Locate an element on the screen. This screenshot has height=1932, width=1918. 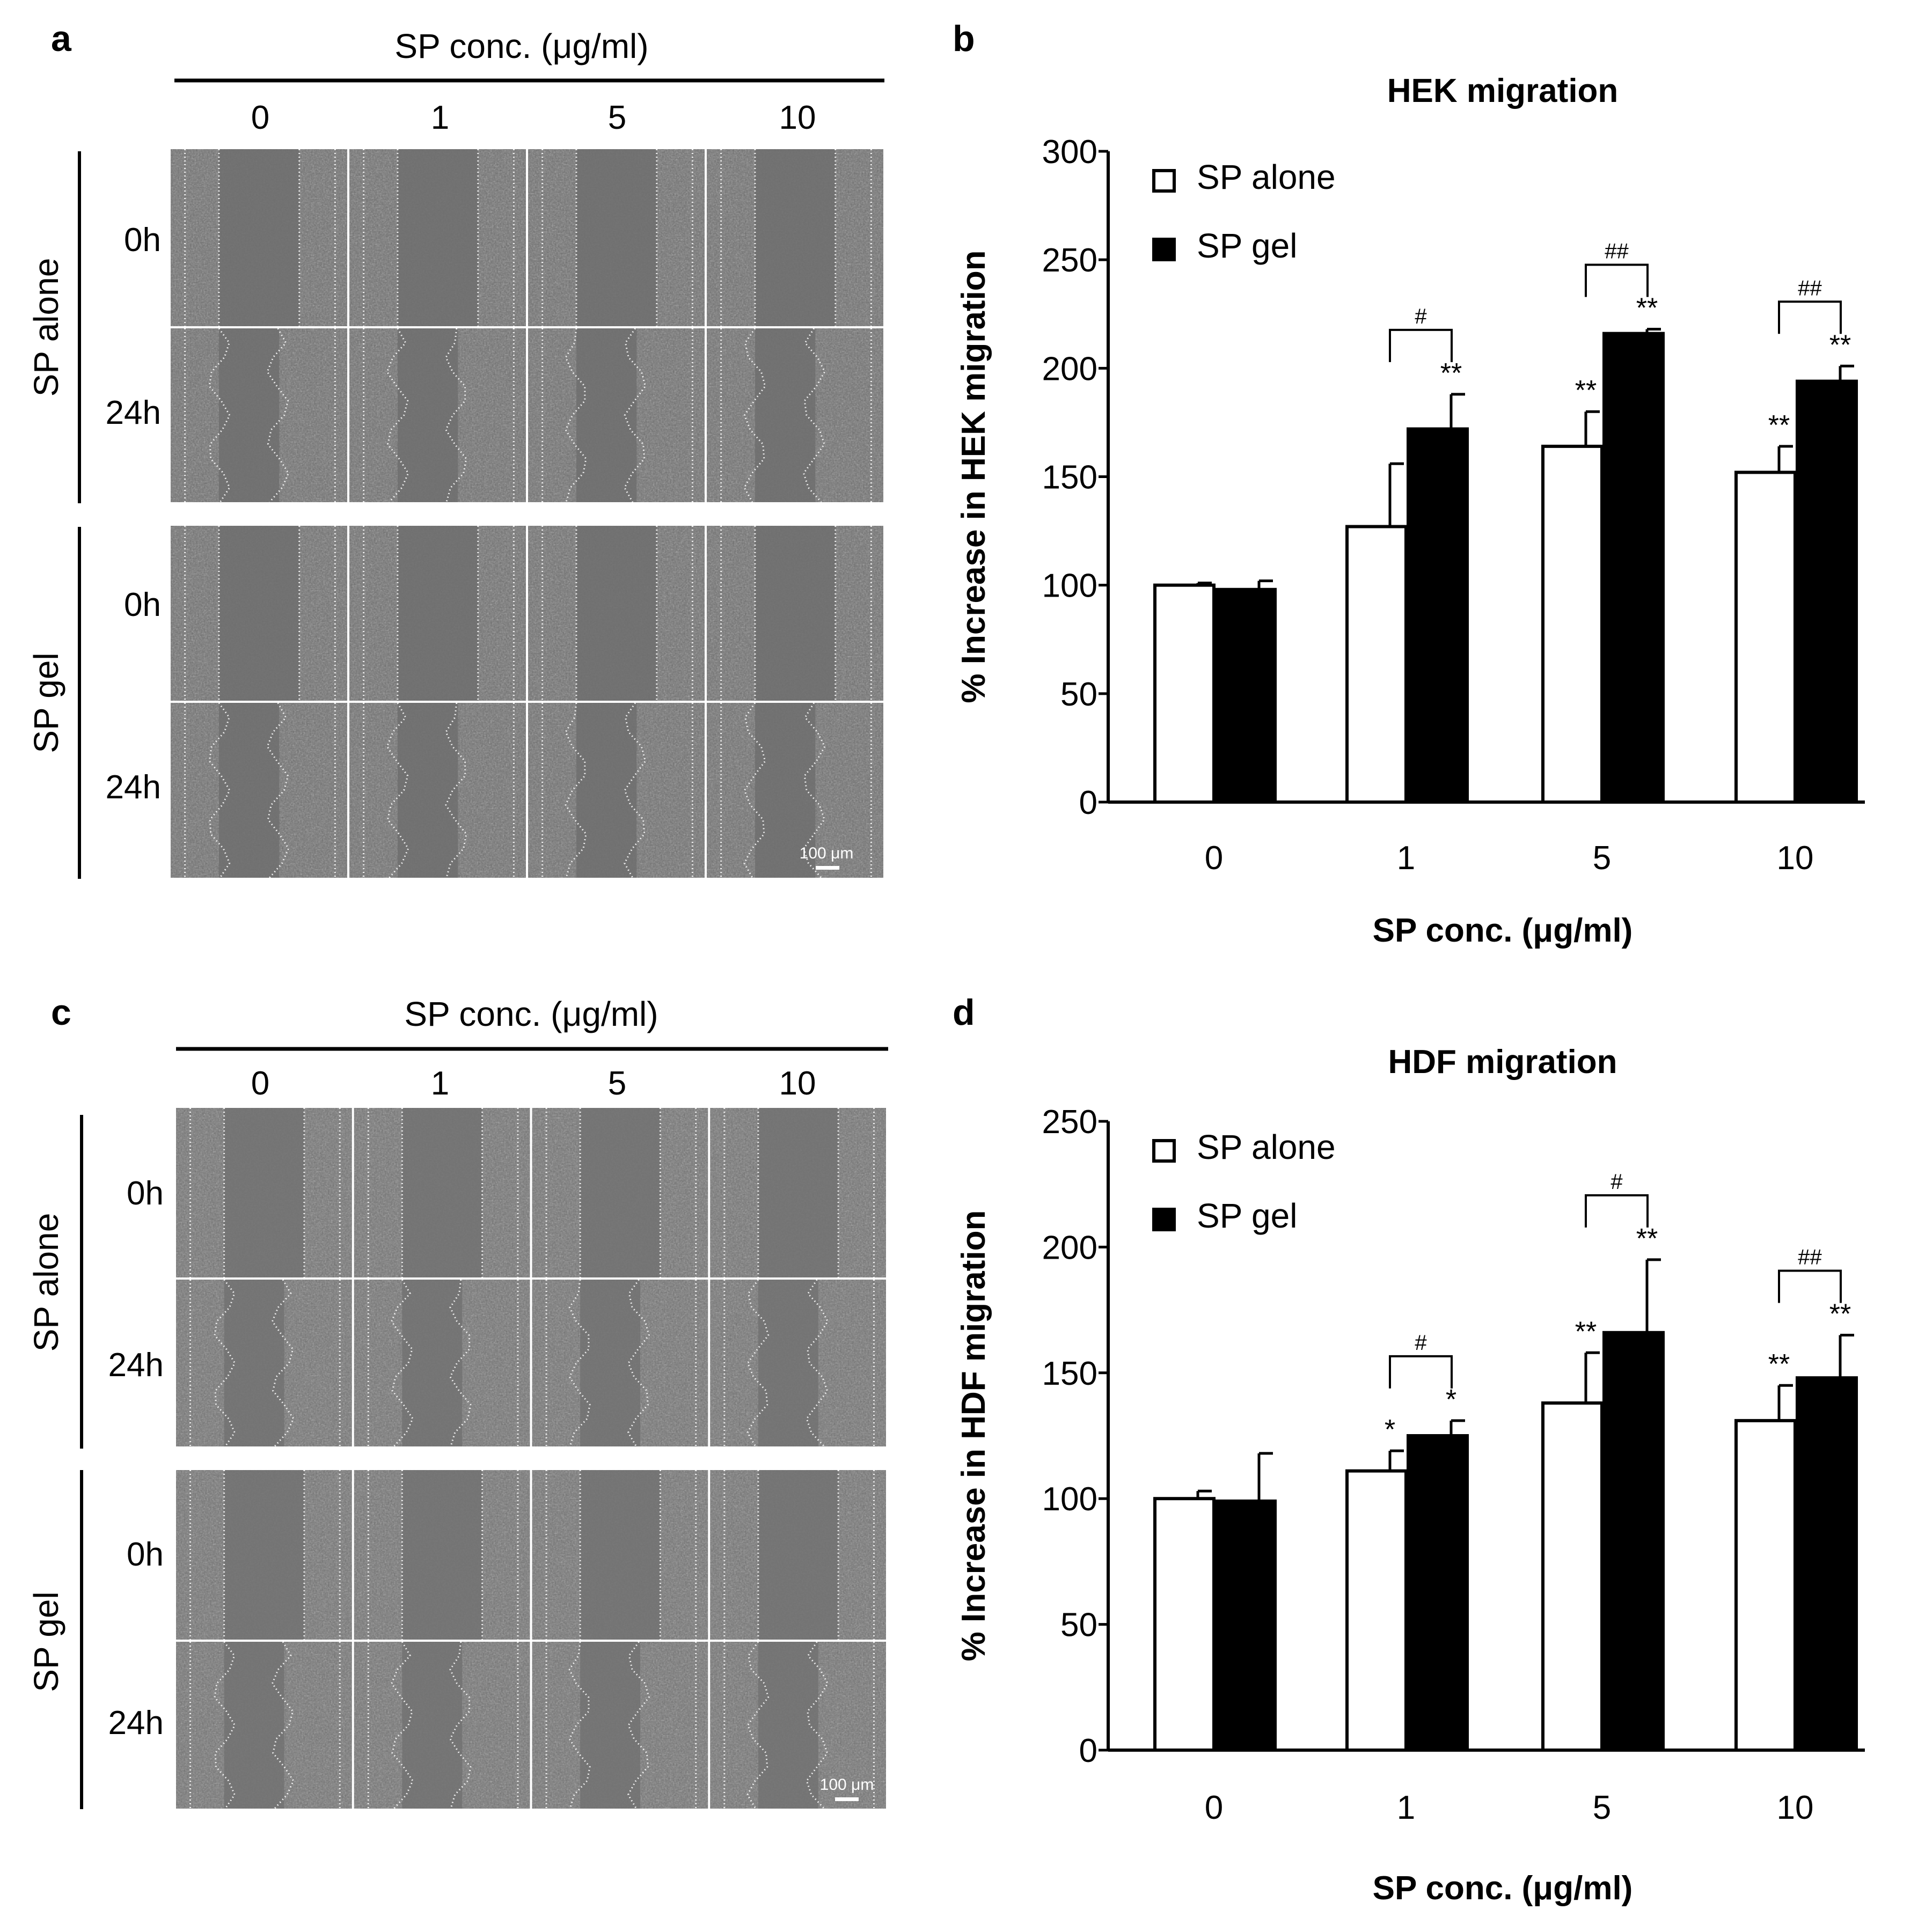
x-tick-label: 1 is located at coordinates (1406, 1807).